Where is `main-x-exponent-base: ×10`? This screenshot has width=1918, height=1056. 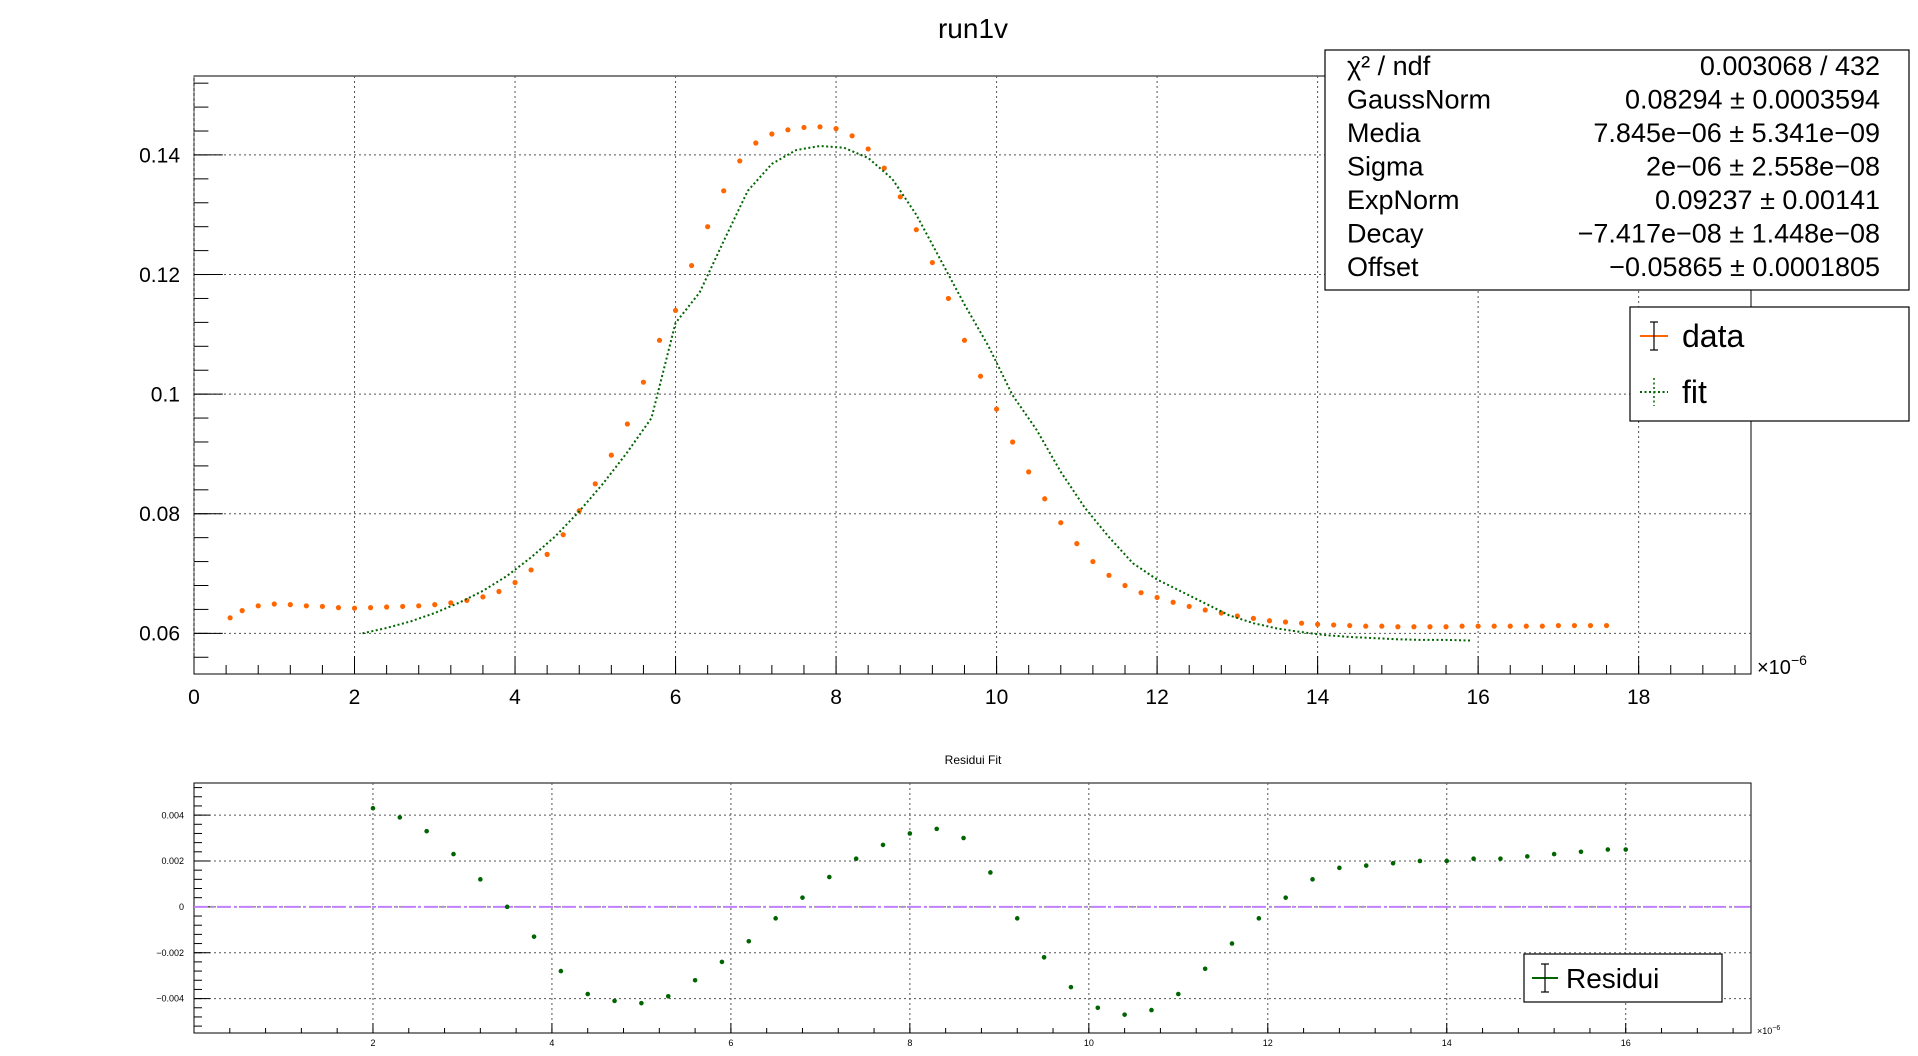 main-x-exponent-base: ×10 is located at coordinates (1774, 668).